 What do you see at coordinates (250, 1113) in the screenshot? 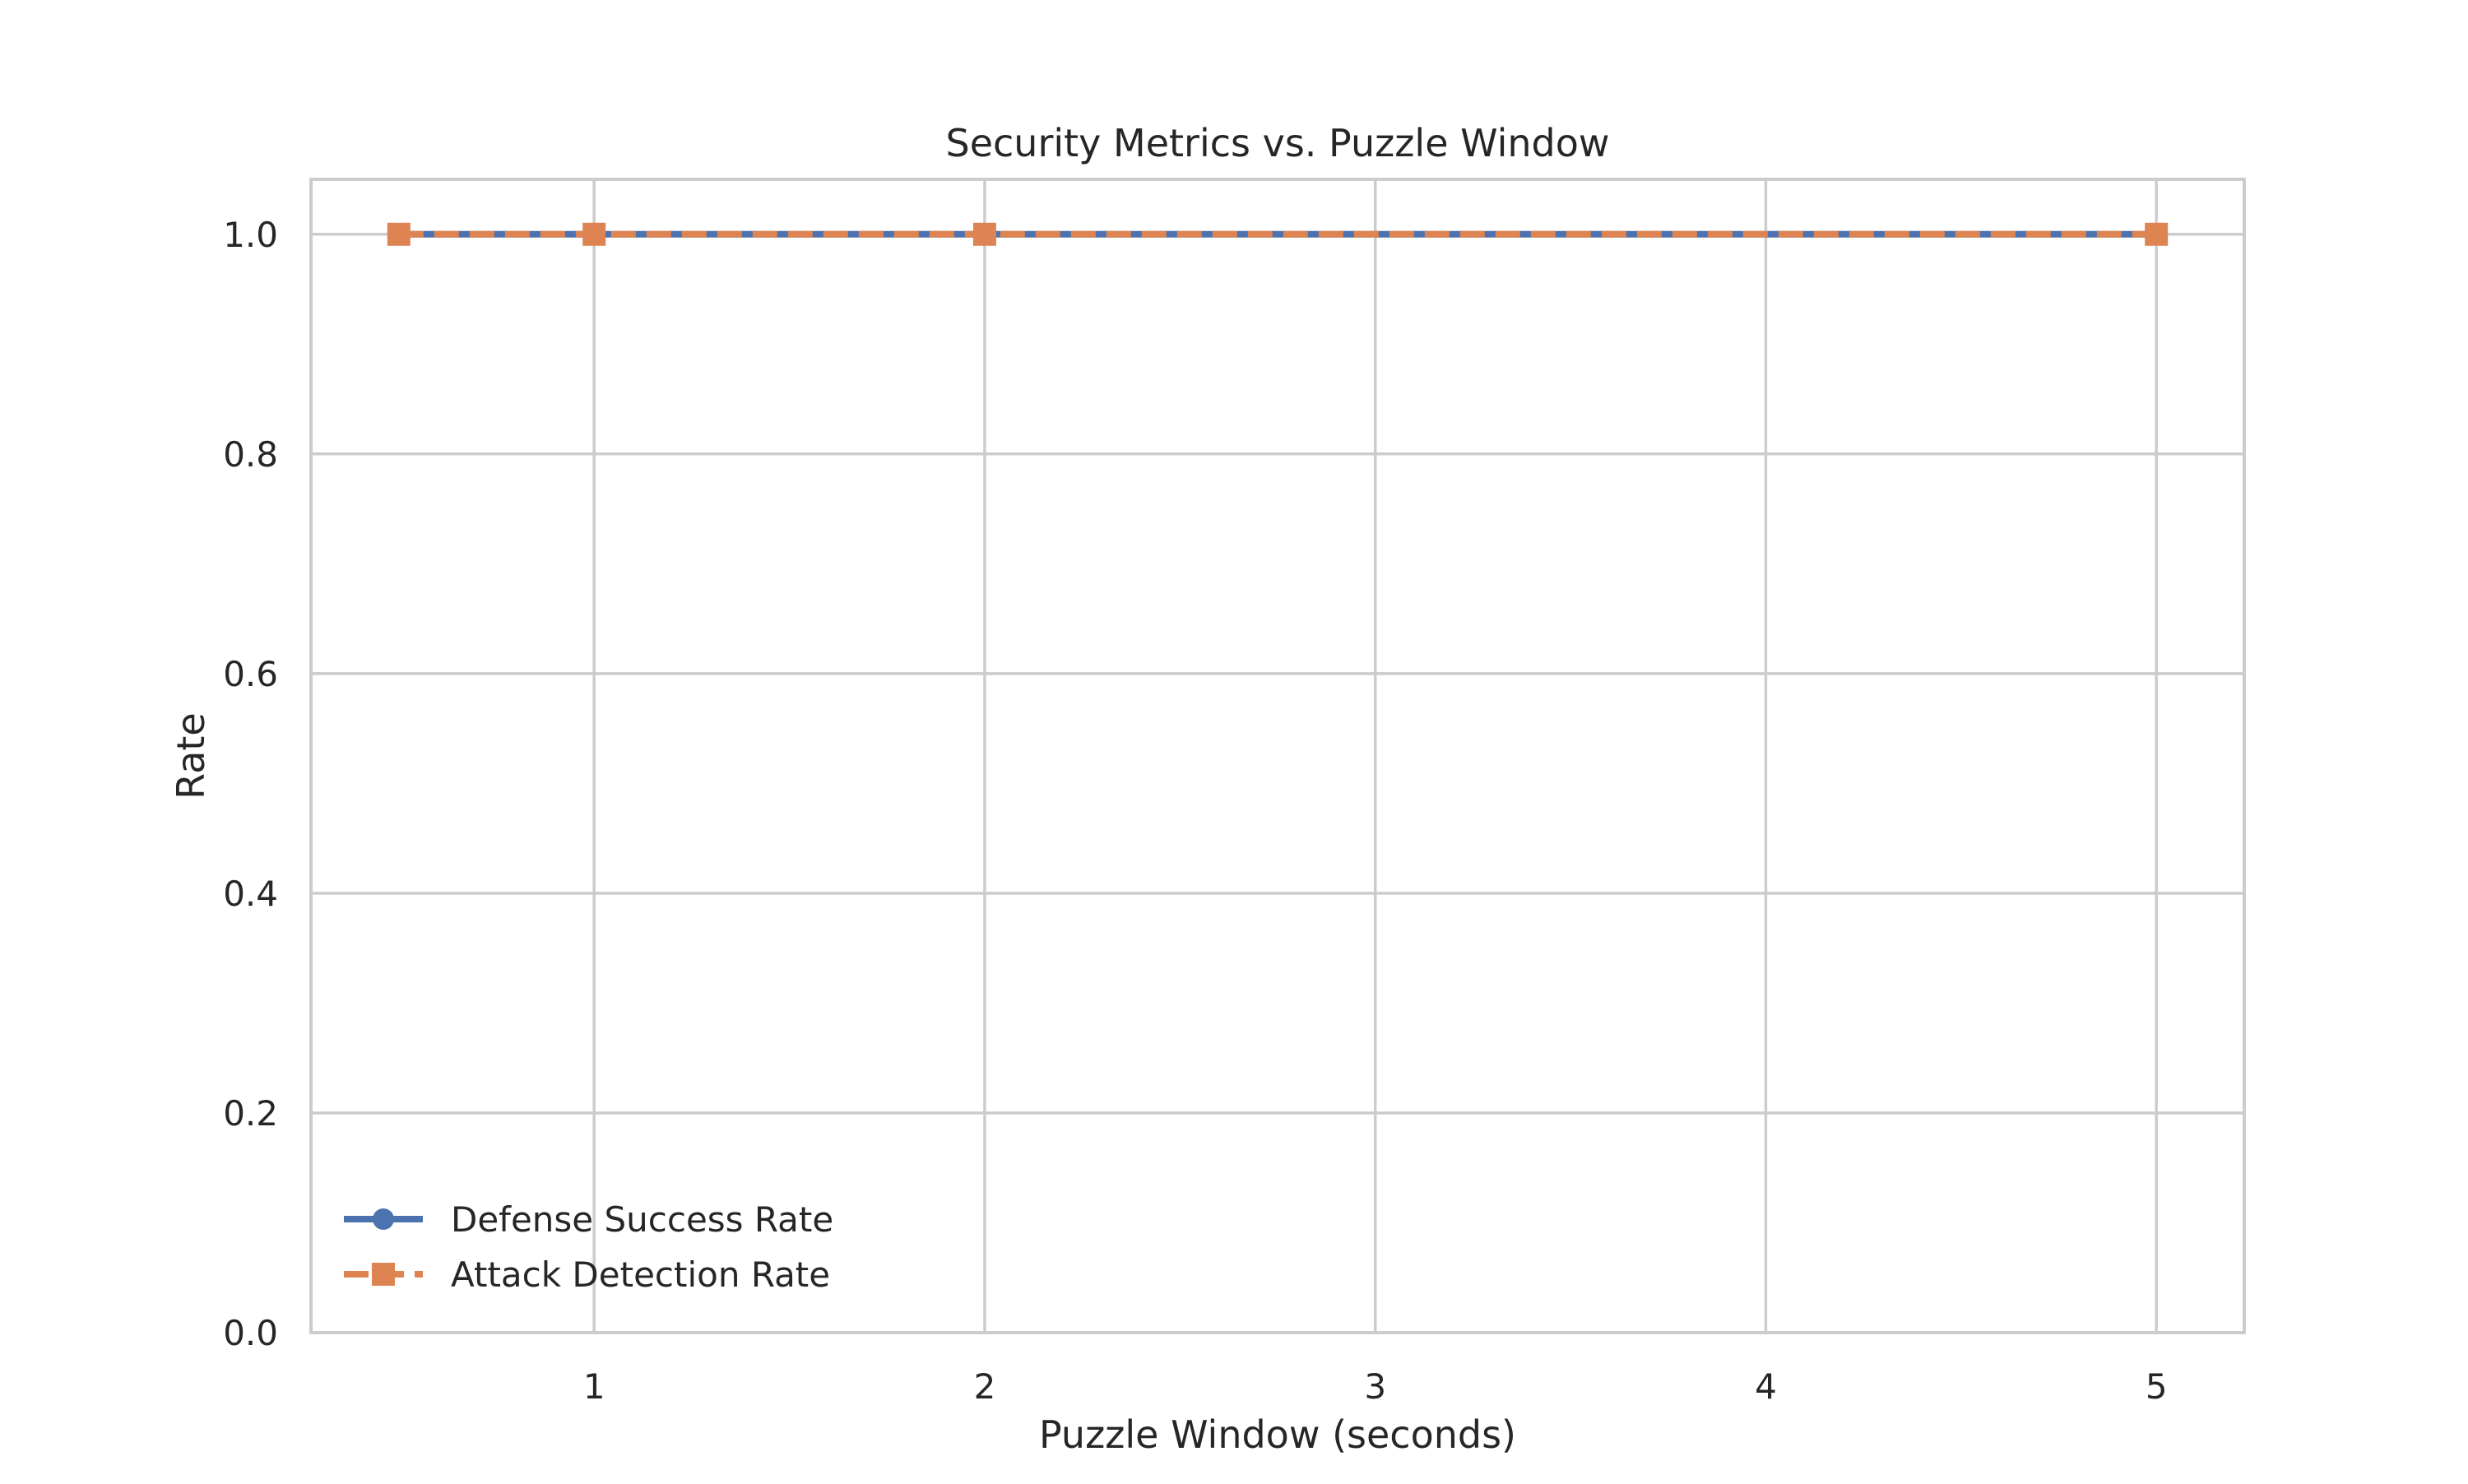
I see `y-tick-label: 0.2` at bounding box center [250, 1113].